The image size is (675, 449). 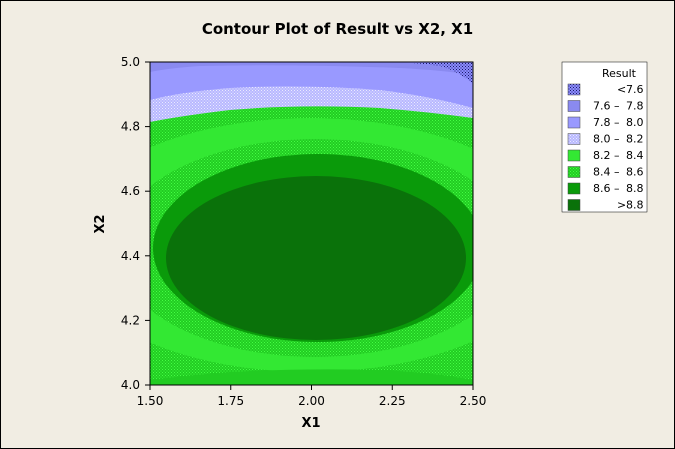 What do you see at coordinates (337, 29) in the screenshot?
I see `chart-title: Contour Plot of Result vs X2, X1` at bounding box center [337, 29].